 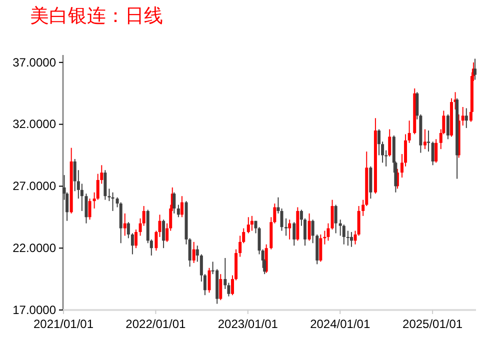 I want to click on y-tick-label: 37.0000, so click(x=34, y=62).